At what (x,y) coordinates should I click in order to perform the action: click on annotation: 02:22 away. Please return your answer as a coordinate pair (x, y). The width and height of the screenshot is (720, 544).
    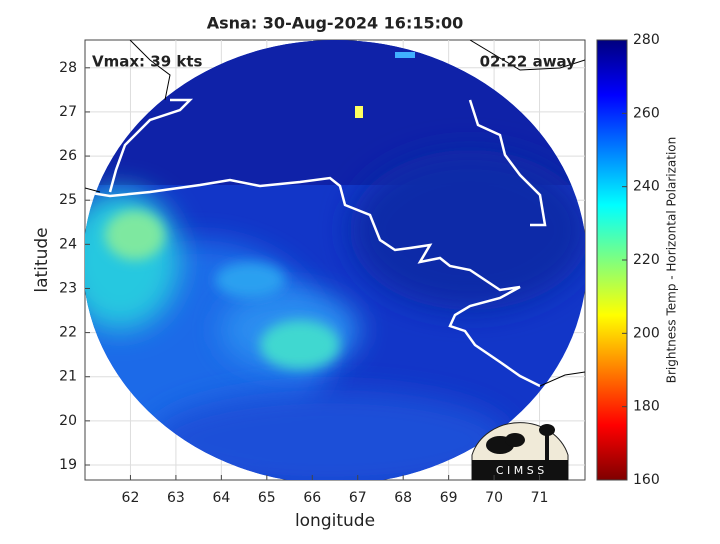
    Looking at the image, I should click on (528, 62).